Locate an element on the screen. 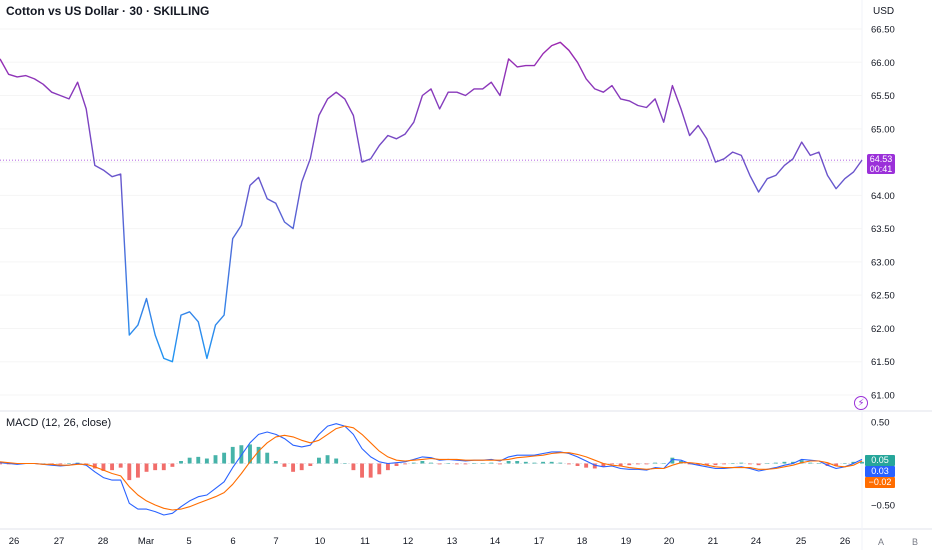  price-tick-label: 61.50 is located at coordinates (883, 362).